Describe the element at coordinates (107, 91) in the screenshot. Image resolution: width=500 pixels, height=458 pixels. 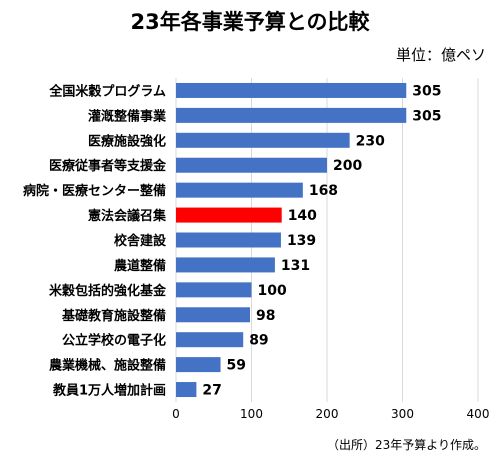
I see `category-label-0: 全国米穀プログラム` at that location.